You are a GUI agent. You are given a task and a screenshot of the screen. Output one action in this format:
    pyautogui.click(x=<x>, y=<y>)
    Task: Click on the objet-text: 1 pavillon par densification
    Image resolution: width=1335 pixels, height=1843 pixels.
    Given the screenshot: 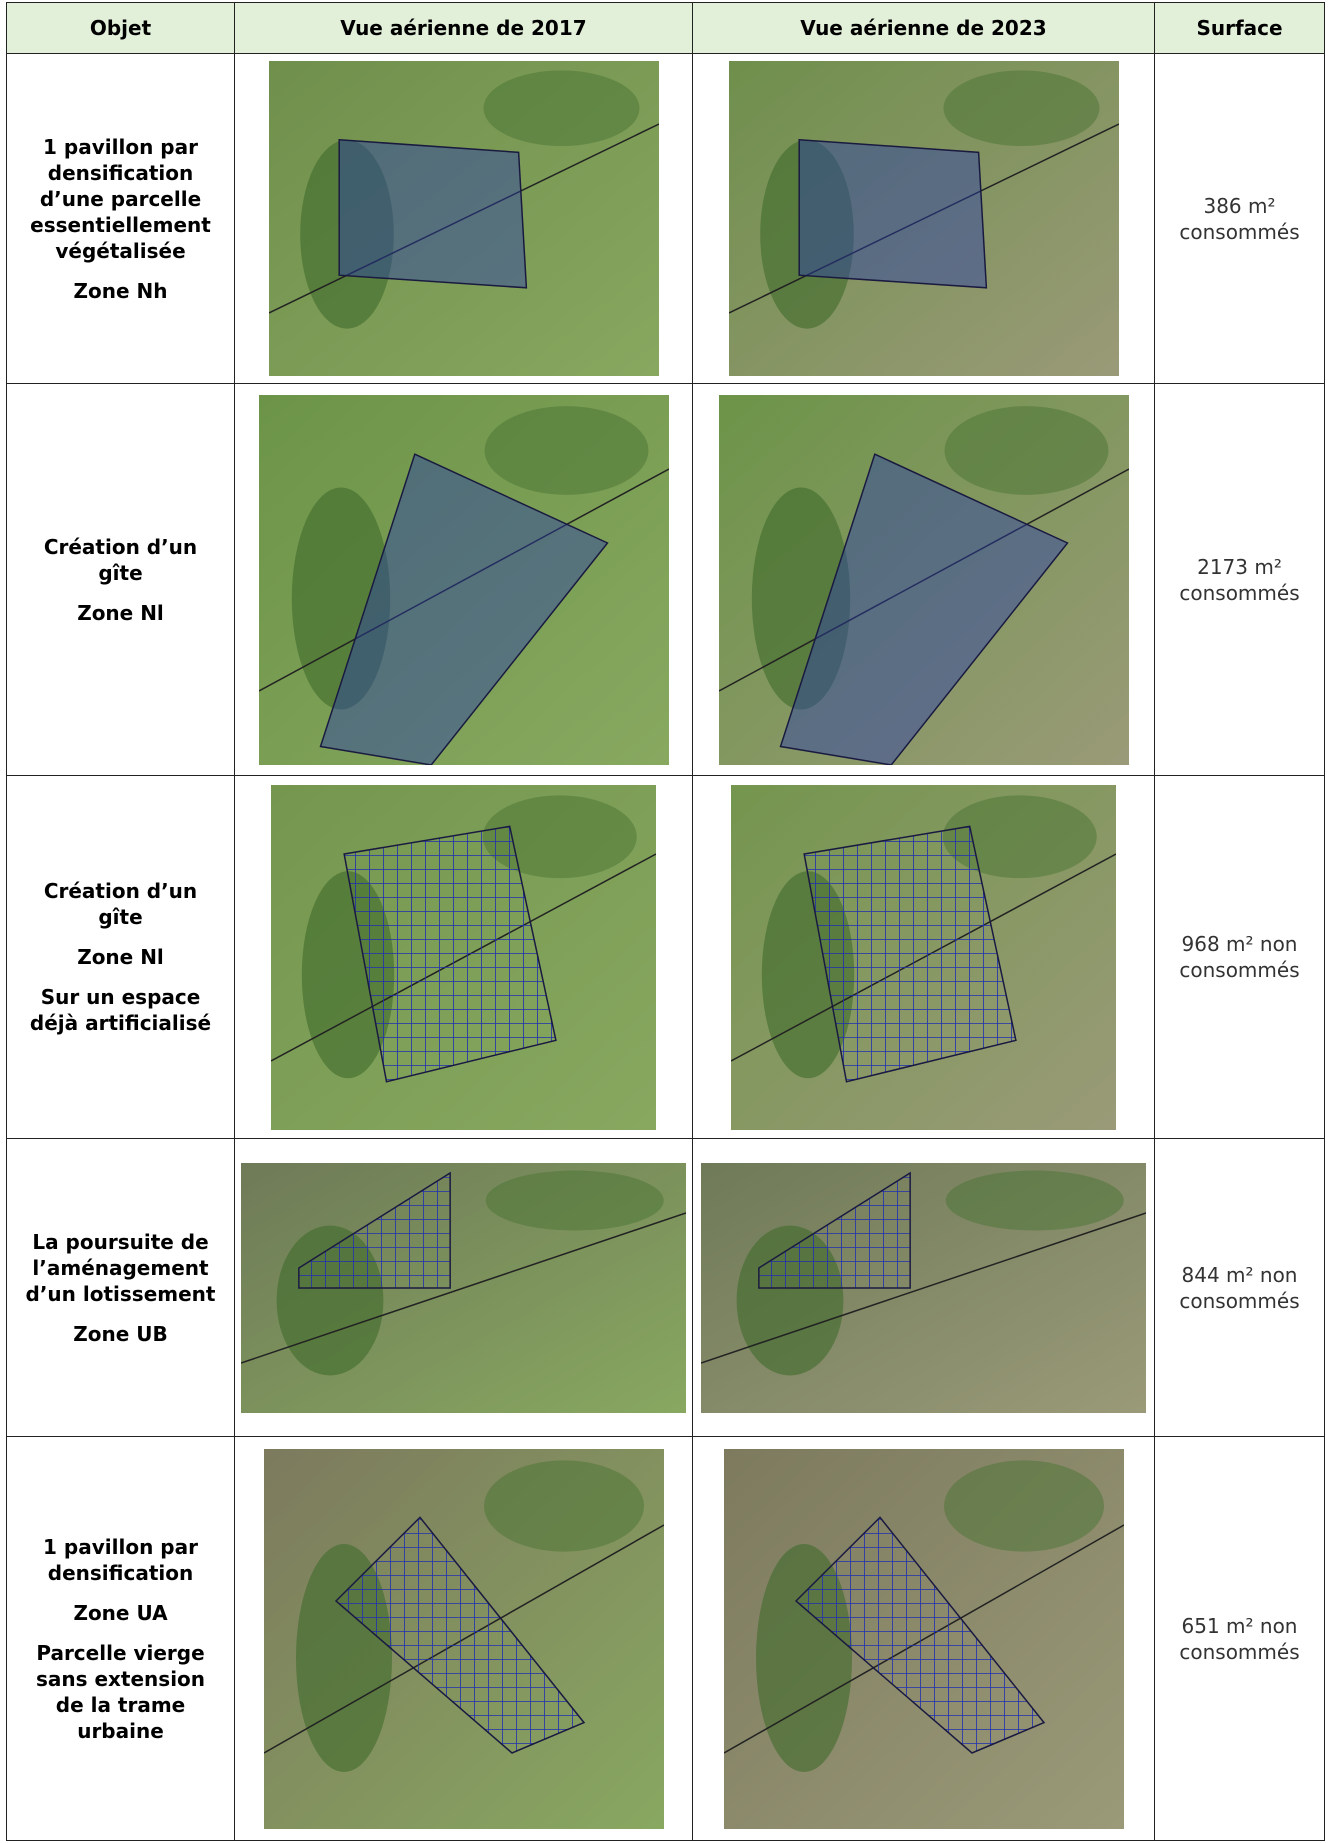 What is the action you would take?
    pyautogui.click(x=120, y=1559)
    